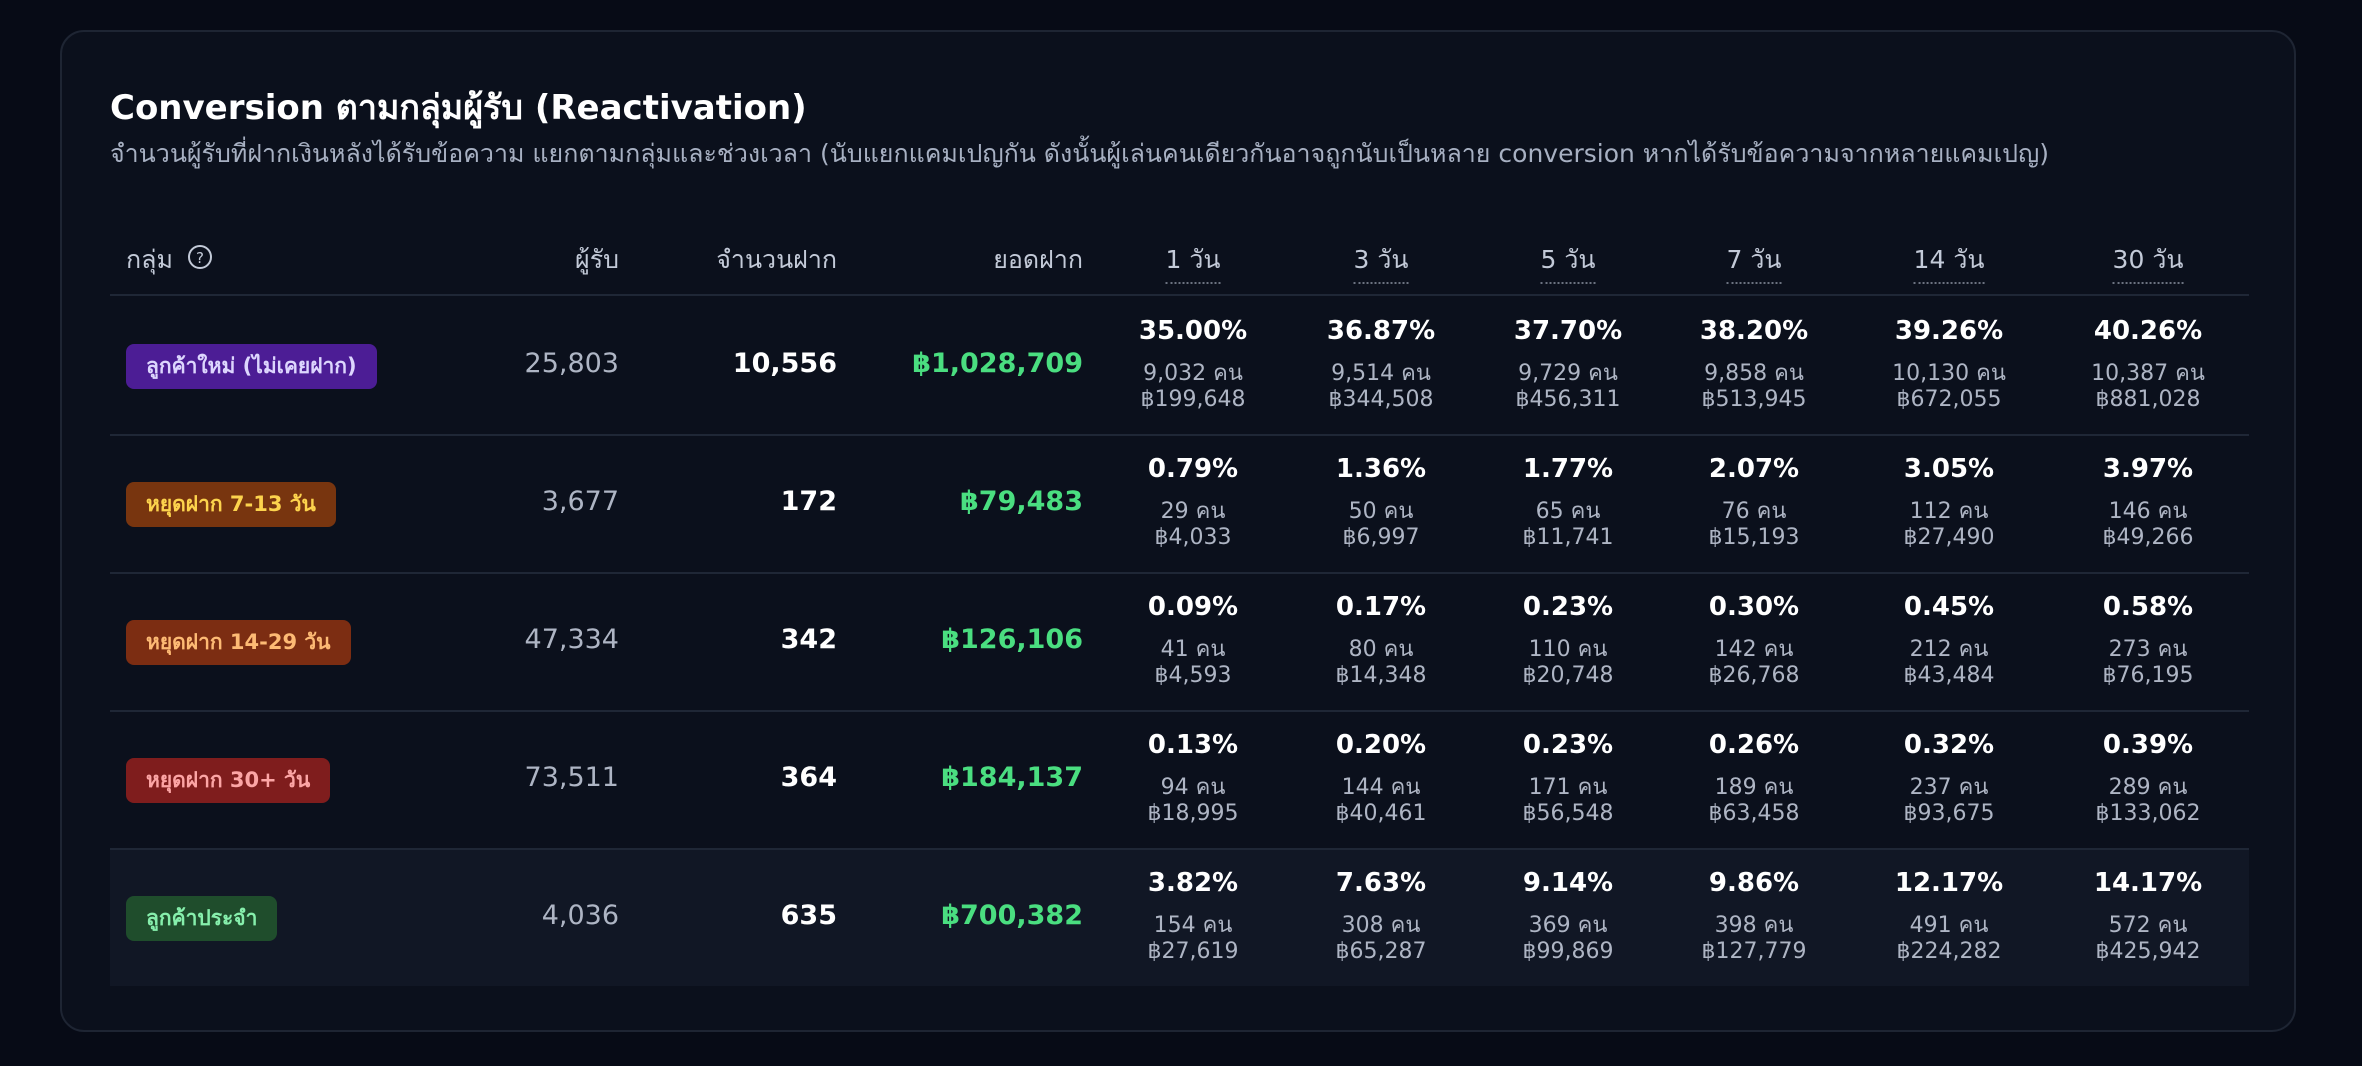 This screenshot has height=1066, width=2362. Describe the element at coordinates (571, 777) in the screenshot. I see `cell-recipients: 73,511` at that location.